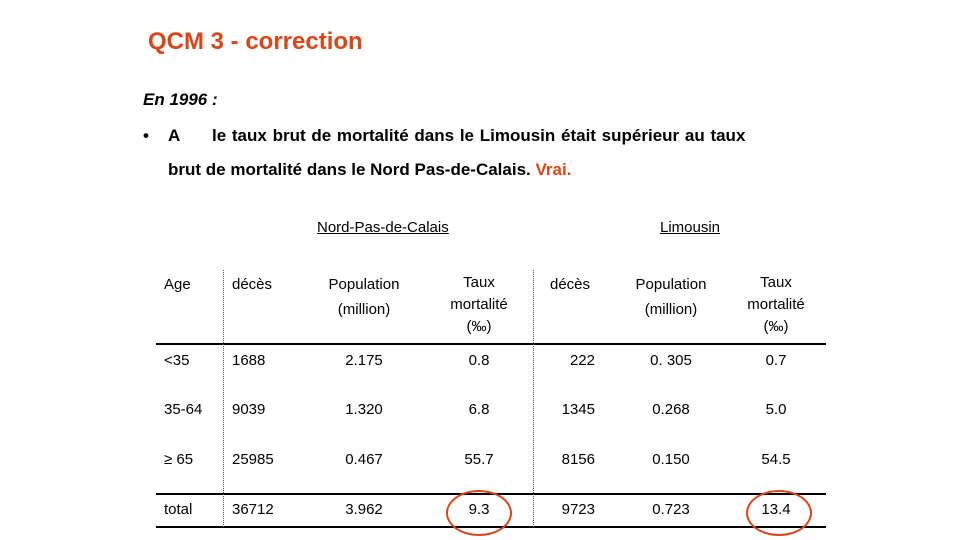 The width and height of the screenshot is (960, 540). Describe the element at coordinates (364, 509) in the screenshot. I see `cell-npc-population: 3.962` at that location.